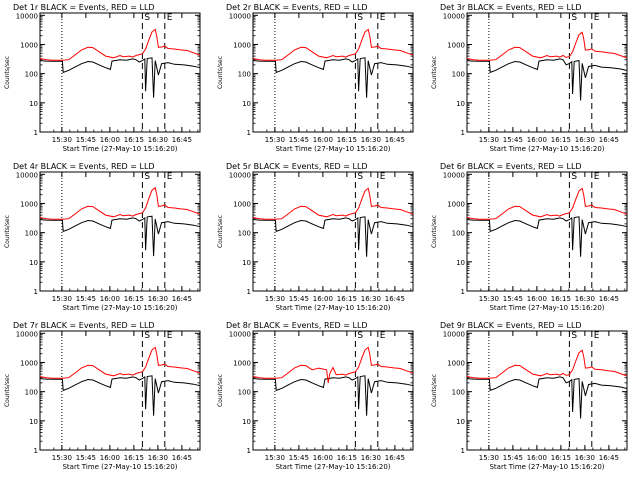 This screenshot has height=480, width=640. What do you see at coordinates (297, 325) in the screenshot?
I see `panel-title: Det 8r BLACK = Events, RED = LLD` at bounding box center [297, 325].